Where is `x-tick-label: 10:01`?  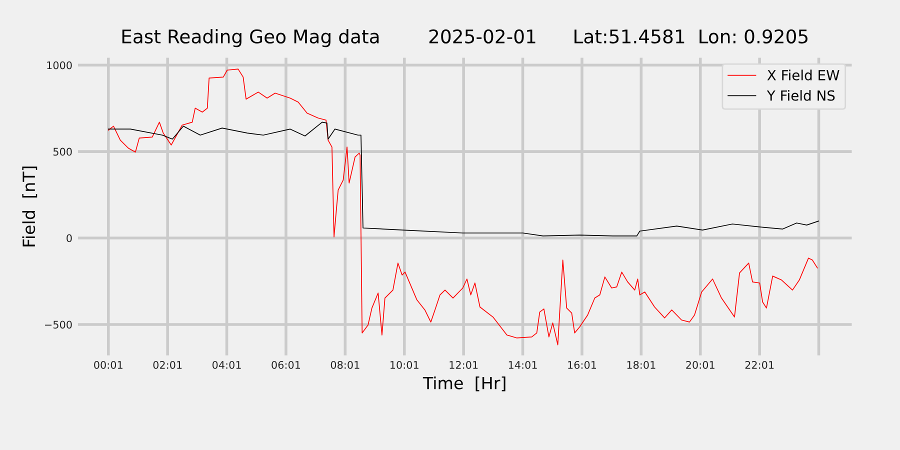 x-tick-label: 10:01 is located at coordinates (404, 364).